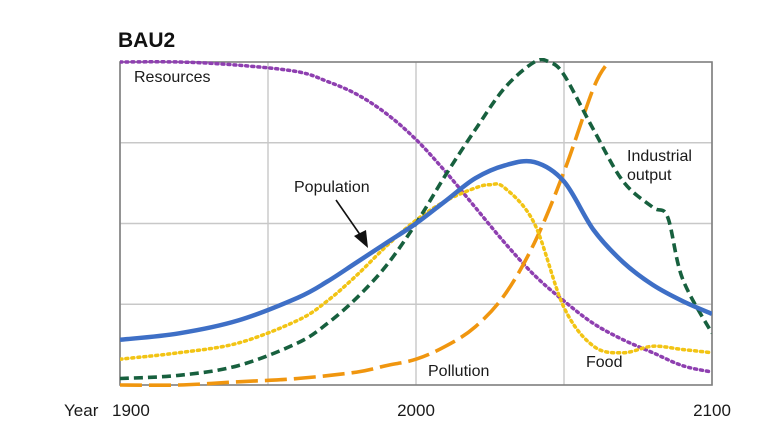 The width and height of the screenshot is (770, 433). I want to click on x-tick-label: 2000, so click(416, 410).